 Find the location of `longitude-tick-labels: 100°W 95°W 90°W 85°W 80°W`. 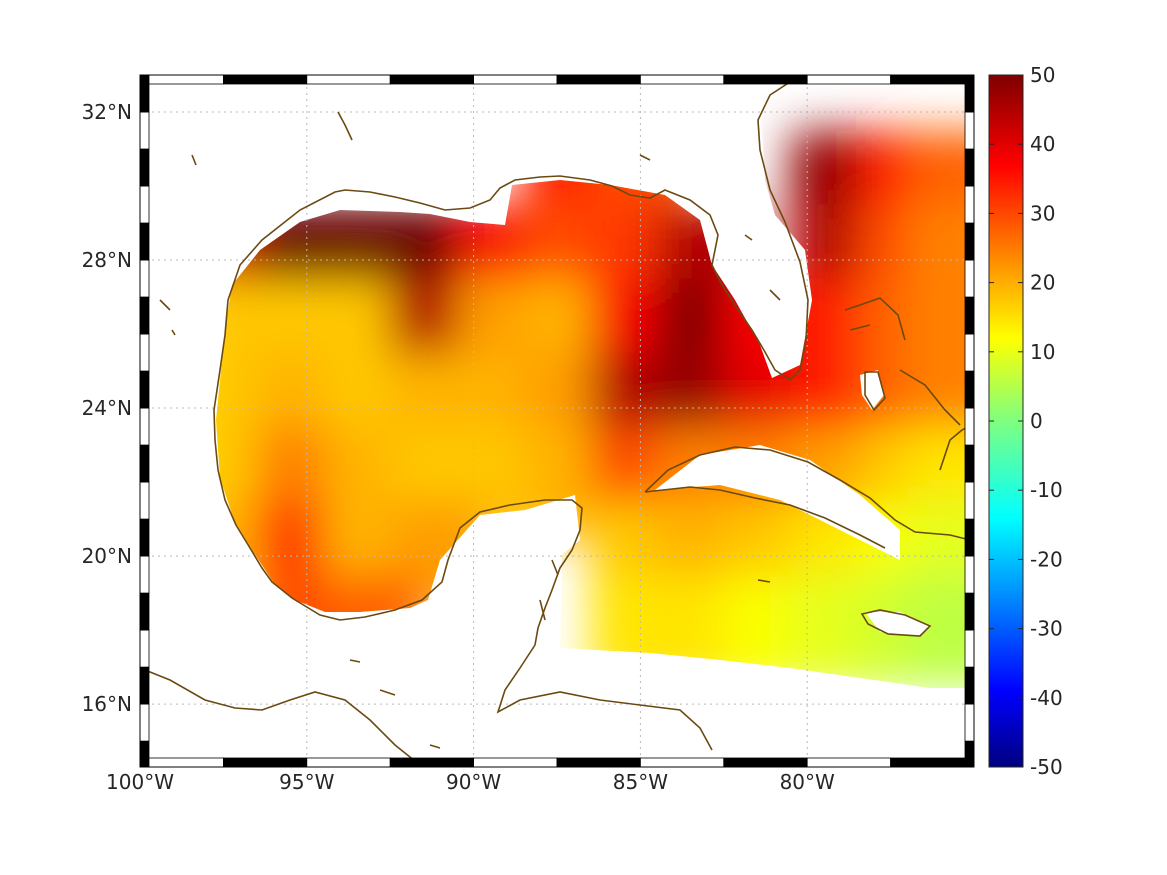

longitude-tick-labels: 100°W 95°W 90°W 85°W 80°W is located at coordinates (470, 782).